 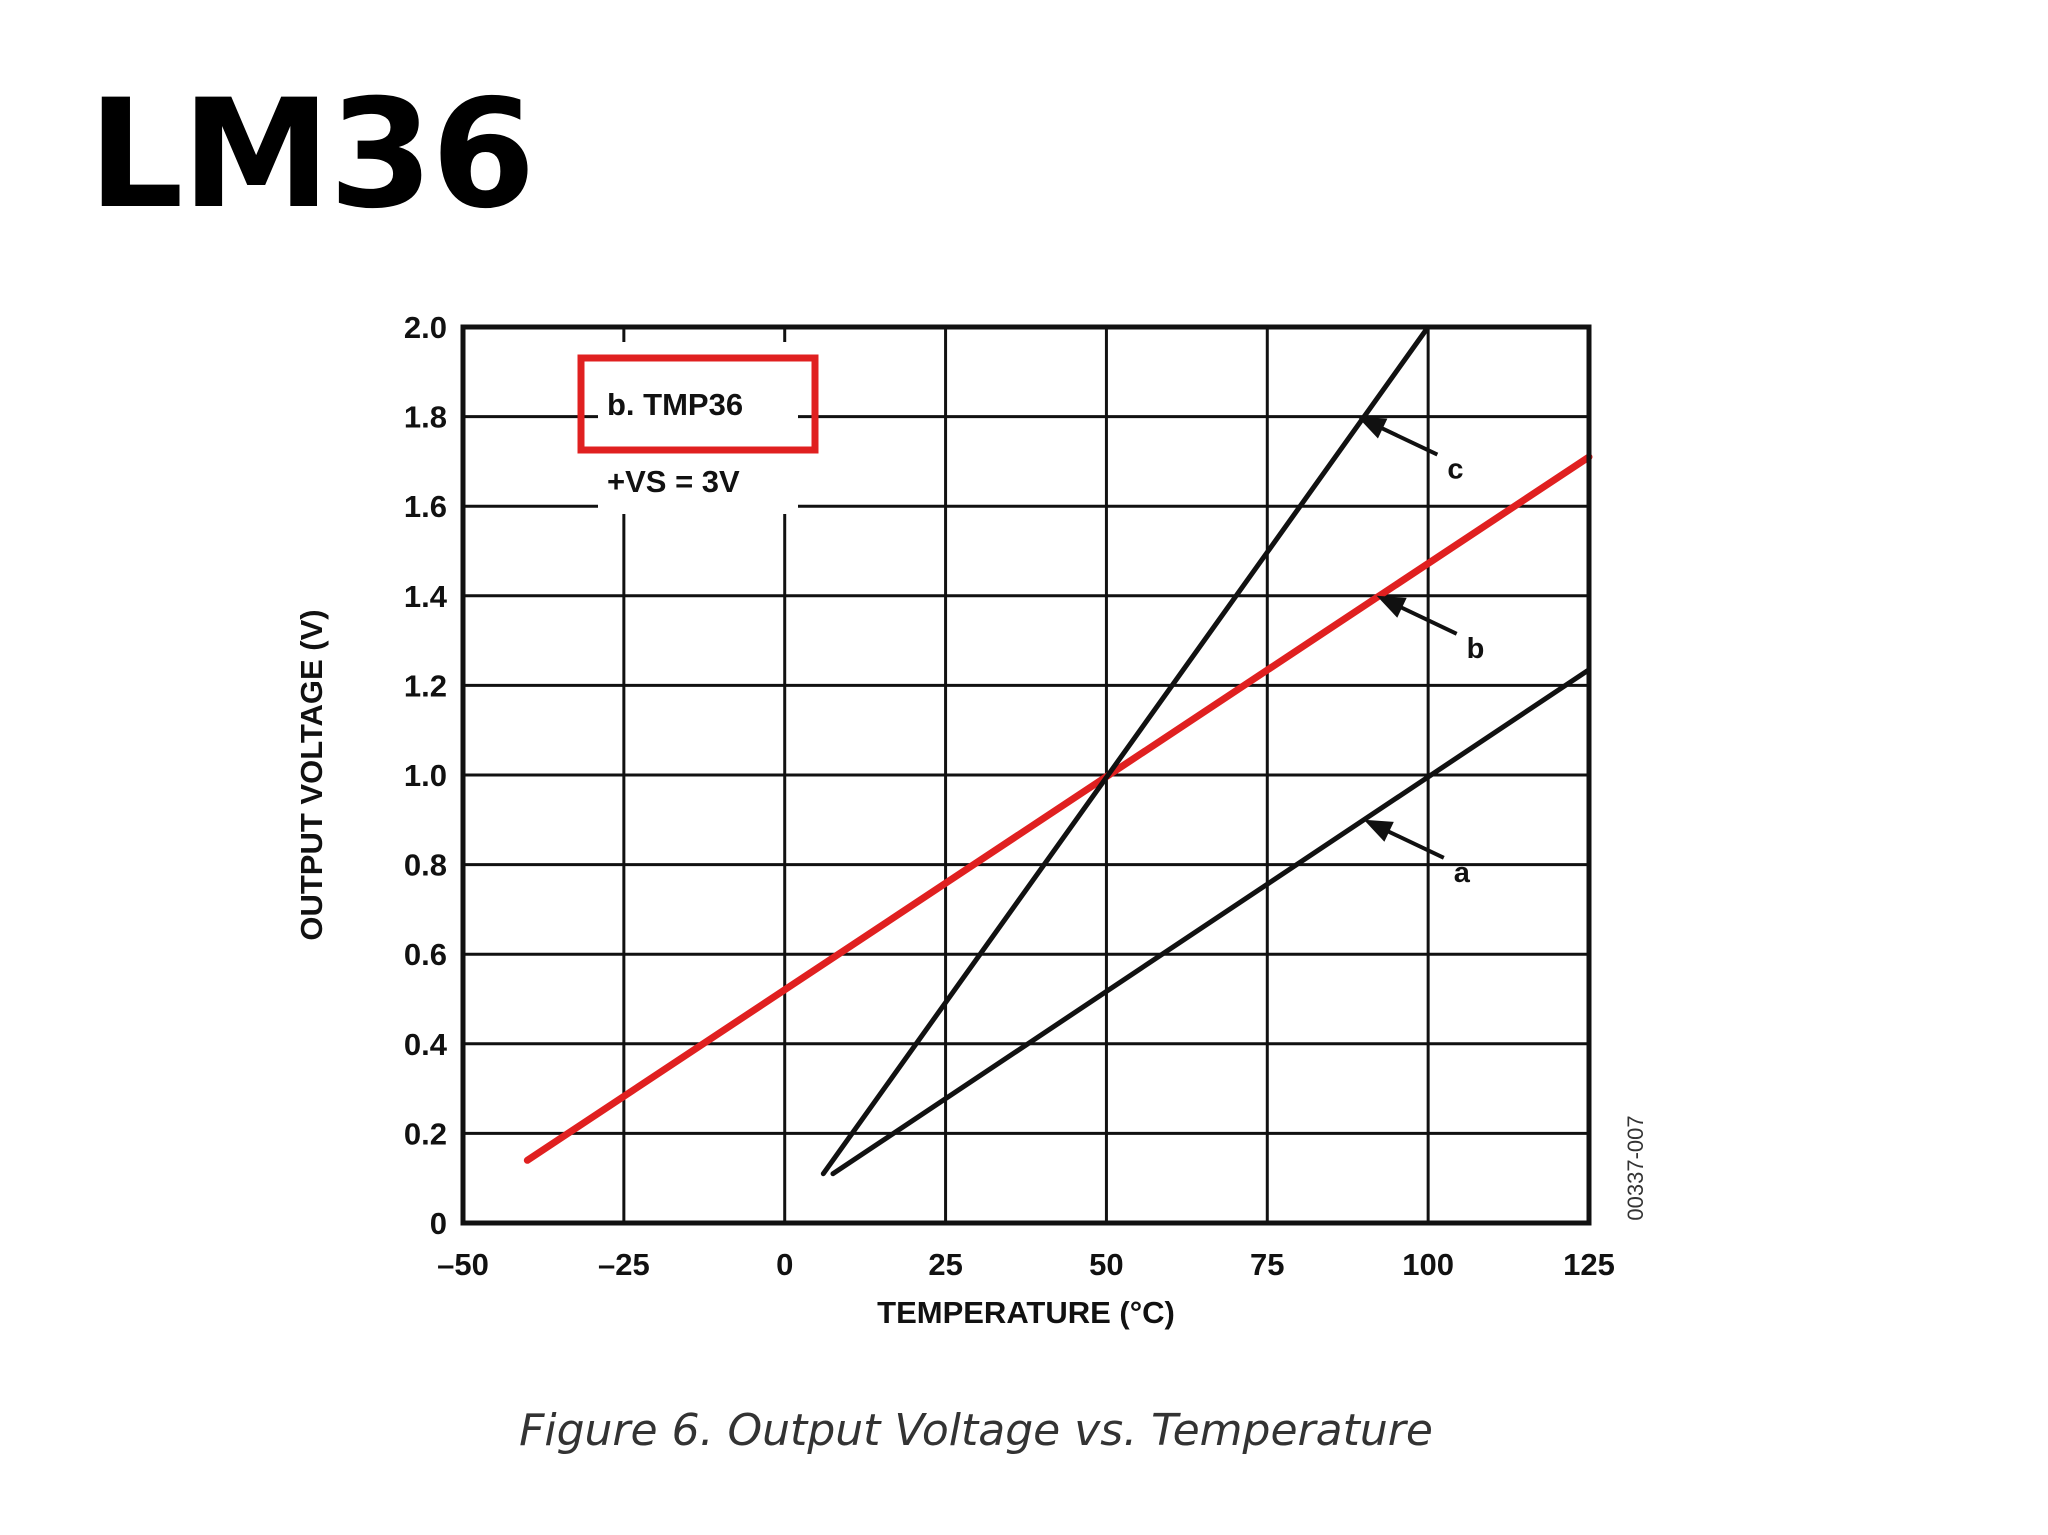 I want to click on y-tick-label: 1.6, so click(x=425, y=506).